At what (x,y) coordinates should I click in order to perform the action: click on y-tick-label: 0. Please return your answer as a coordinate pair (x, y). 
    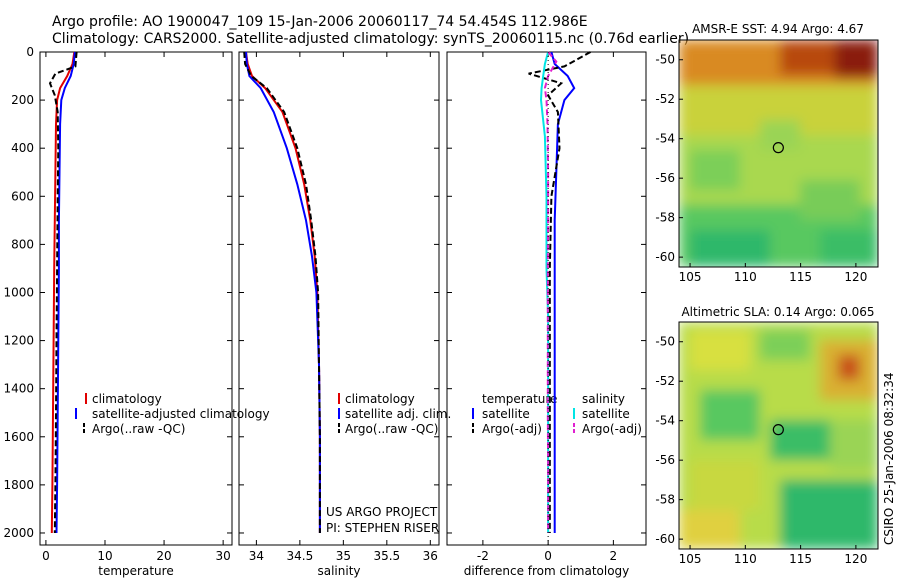
    Looking at the image, I should click on (30, 52).